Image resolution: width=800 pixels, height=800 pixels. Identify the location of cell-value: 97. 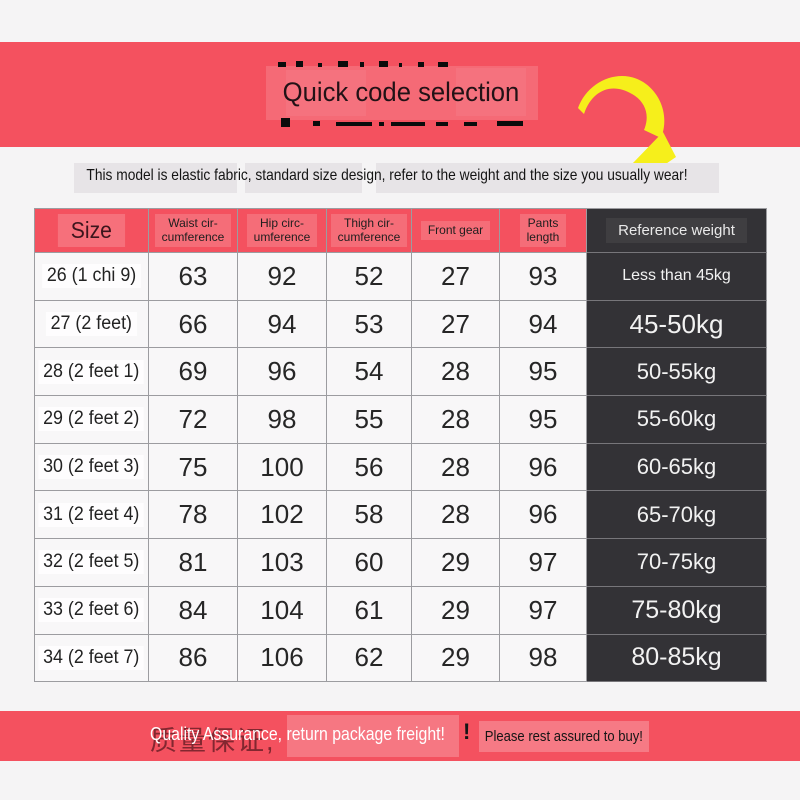
(543, 561).